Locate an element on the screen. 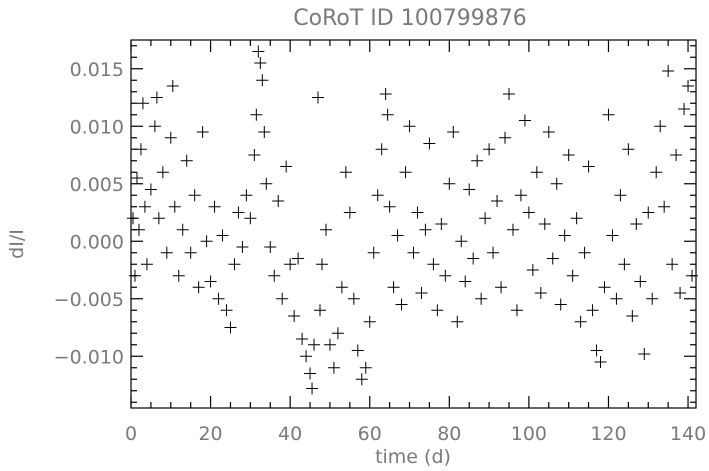 This screenshot has height=471, width=709. x-tick-label: 140 is located at coordinates (688, 434).